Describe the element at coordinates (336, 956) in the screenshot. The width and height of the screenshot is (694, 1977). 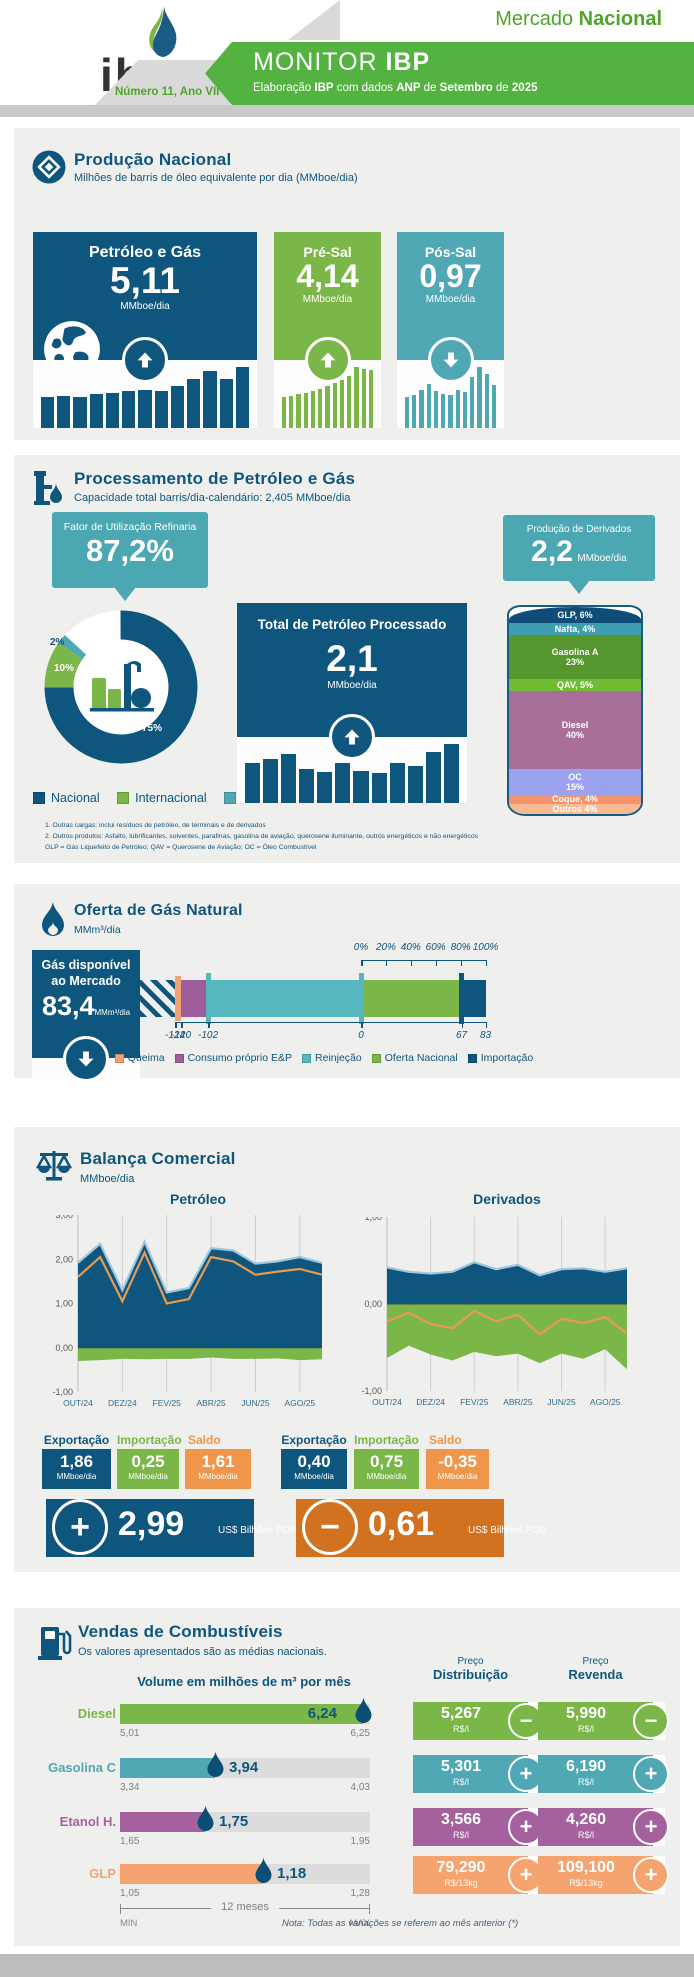
I see `gas-top-axis: 0% 20% 40% 60% 80% 100%` at that location.